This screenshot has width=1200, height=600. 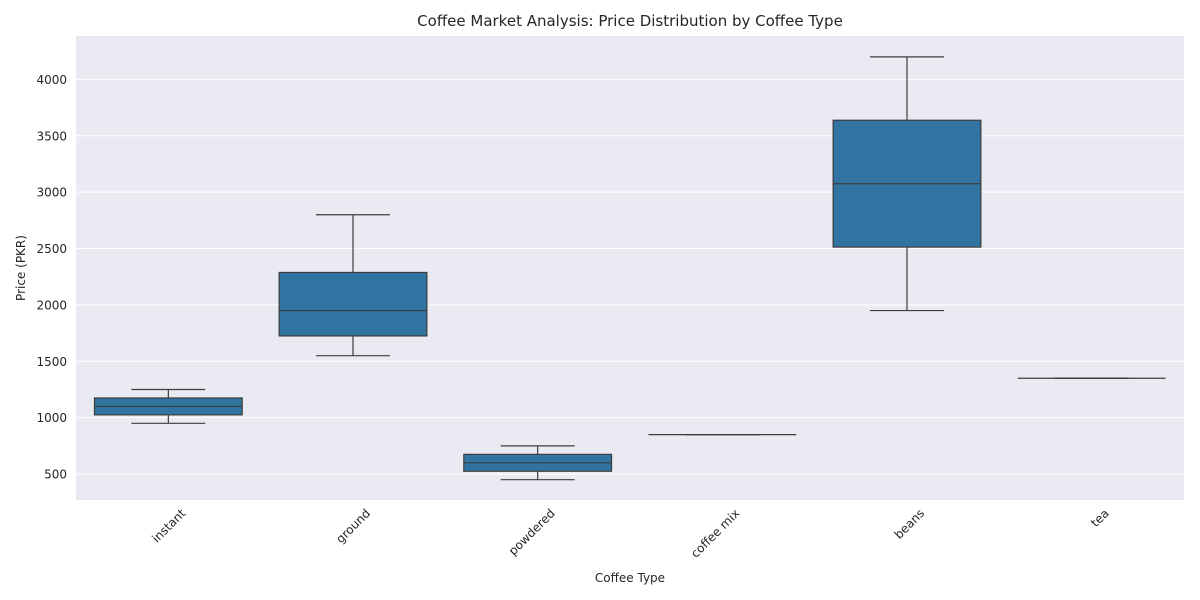 I want to click on box-ground, so click(x=353, y=285).